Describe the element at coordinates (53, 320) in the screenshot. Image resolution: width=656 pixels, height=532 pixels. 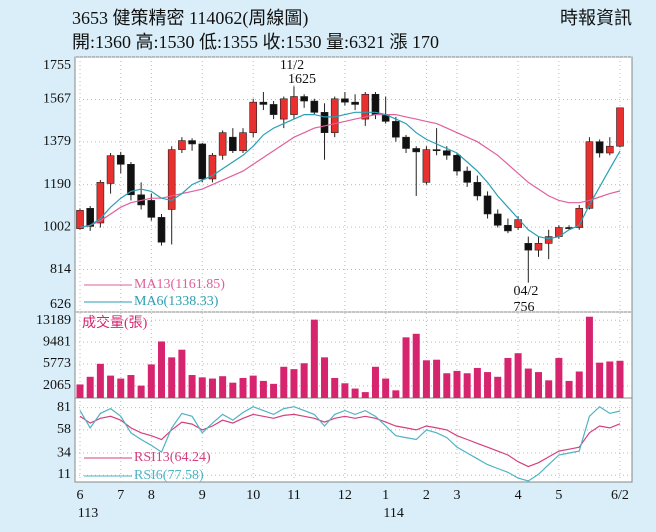
I see `y-tick-label: 13189` at that location.